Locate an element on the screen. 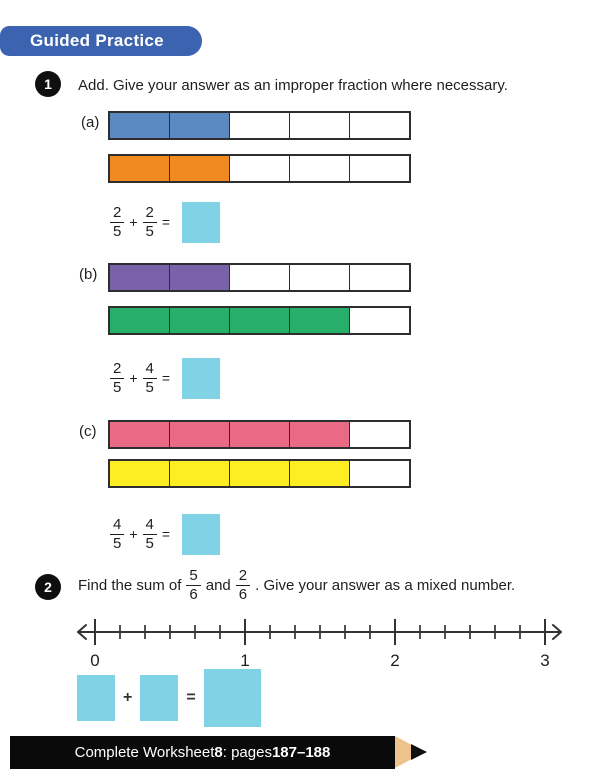 The height and width of the screenshot is (774, 608). fraction: 5 6 is located at coordinates (193, 585).